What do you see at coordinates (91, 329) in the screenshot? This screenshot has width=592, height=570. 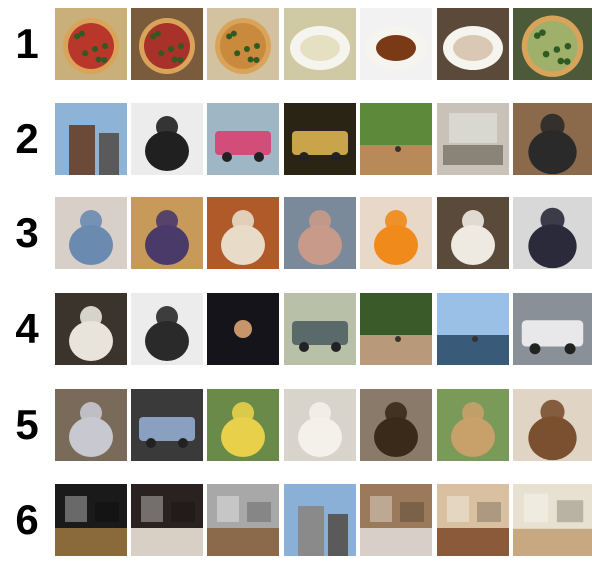 I see `cat-photo` at bounding box center [91, 329].